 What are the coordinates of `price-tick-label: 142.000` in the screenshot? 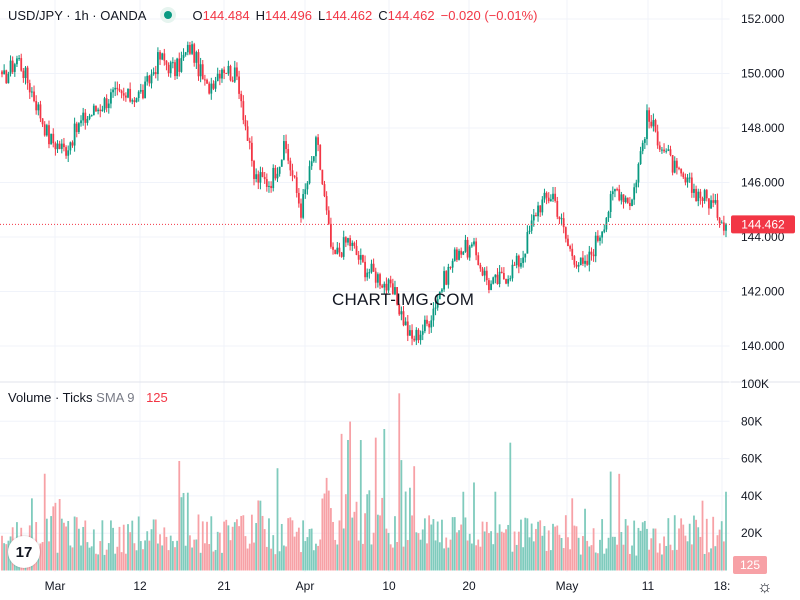 It's located at (763, 292).